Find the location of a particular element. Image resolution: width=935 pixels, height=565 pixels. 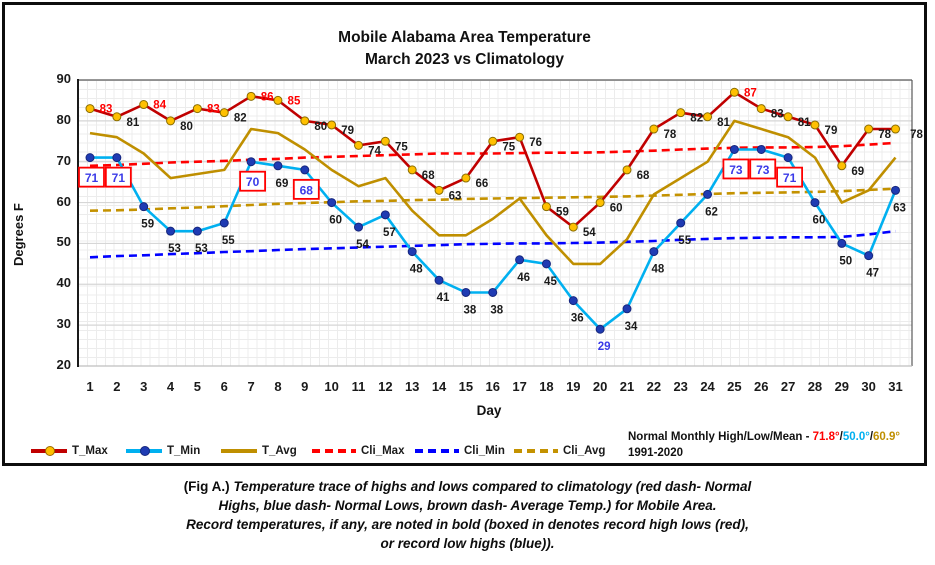

x-tick-label: 11 is located at coordinates (358, 386).